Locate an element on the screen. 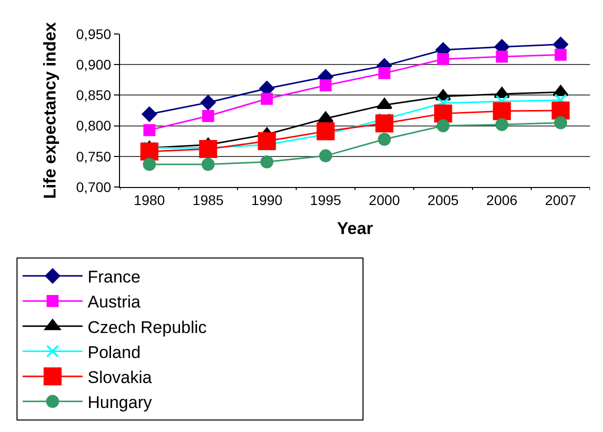 This screenshot has width=603, height=432. legend-label: France is located at coordinates (114, 277).